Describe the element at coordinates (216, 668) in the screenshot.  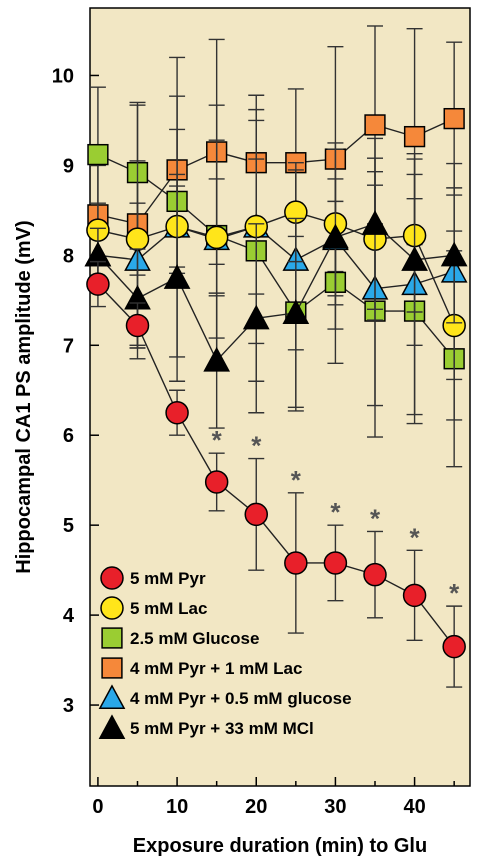
I see `legend-label: 4 mM Pyr + 1 mM Lac` at that location.